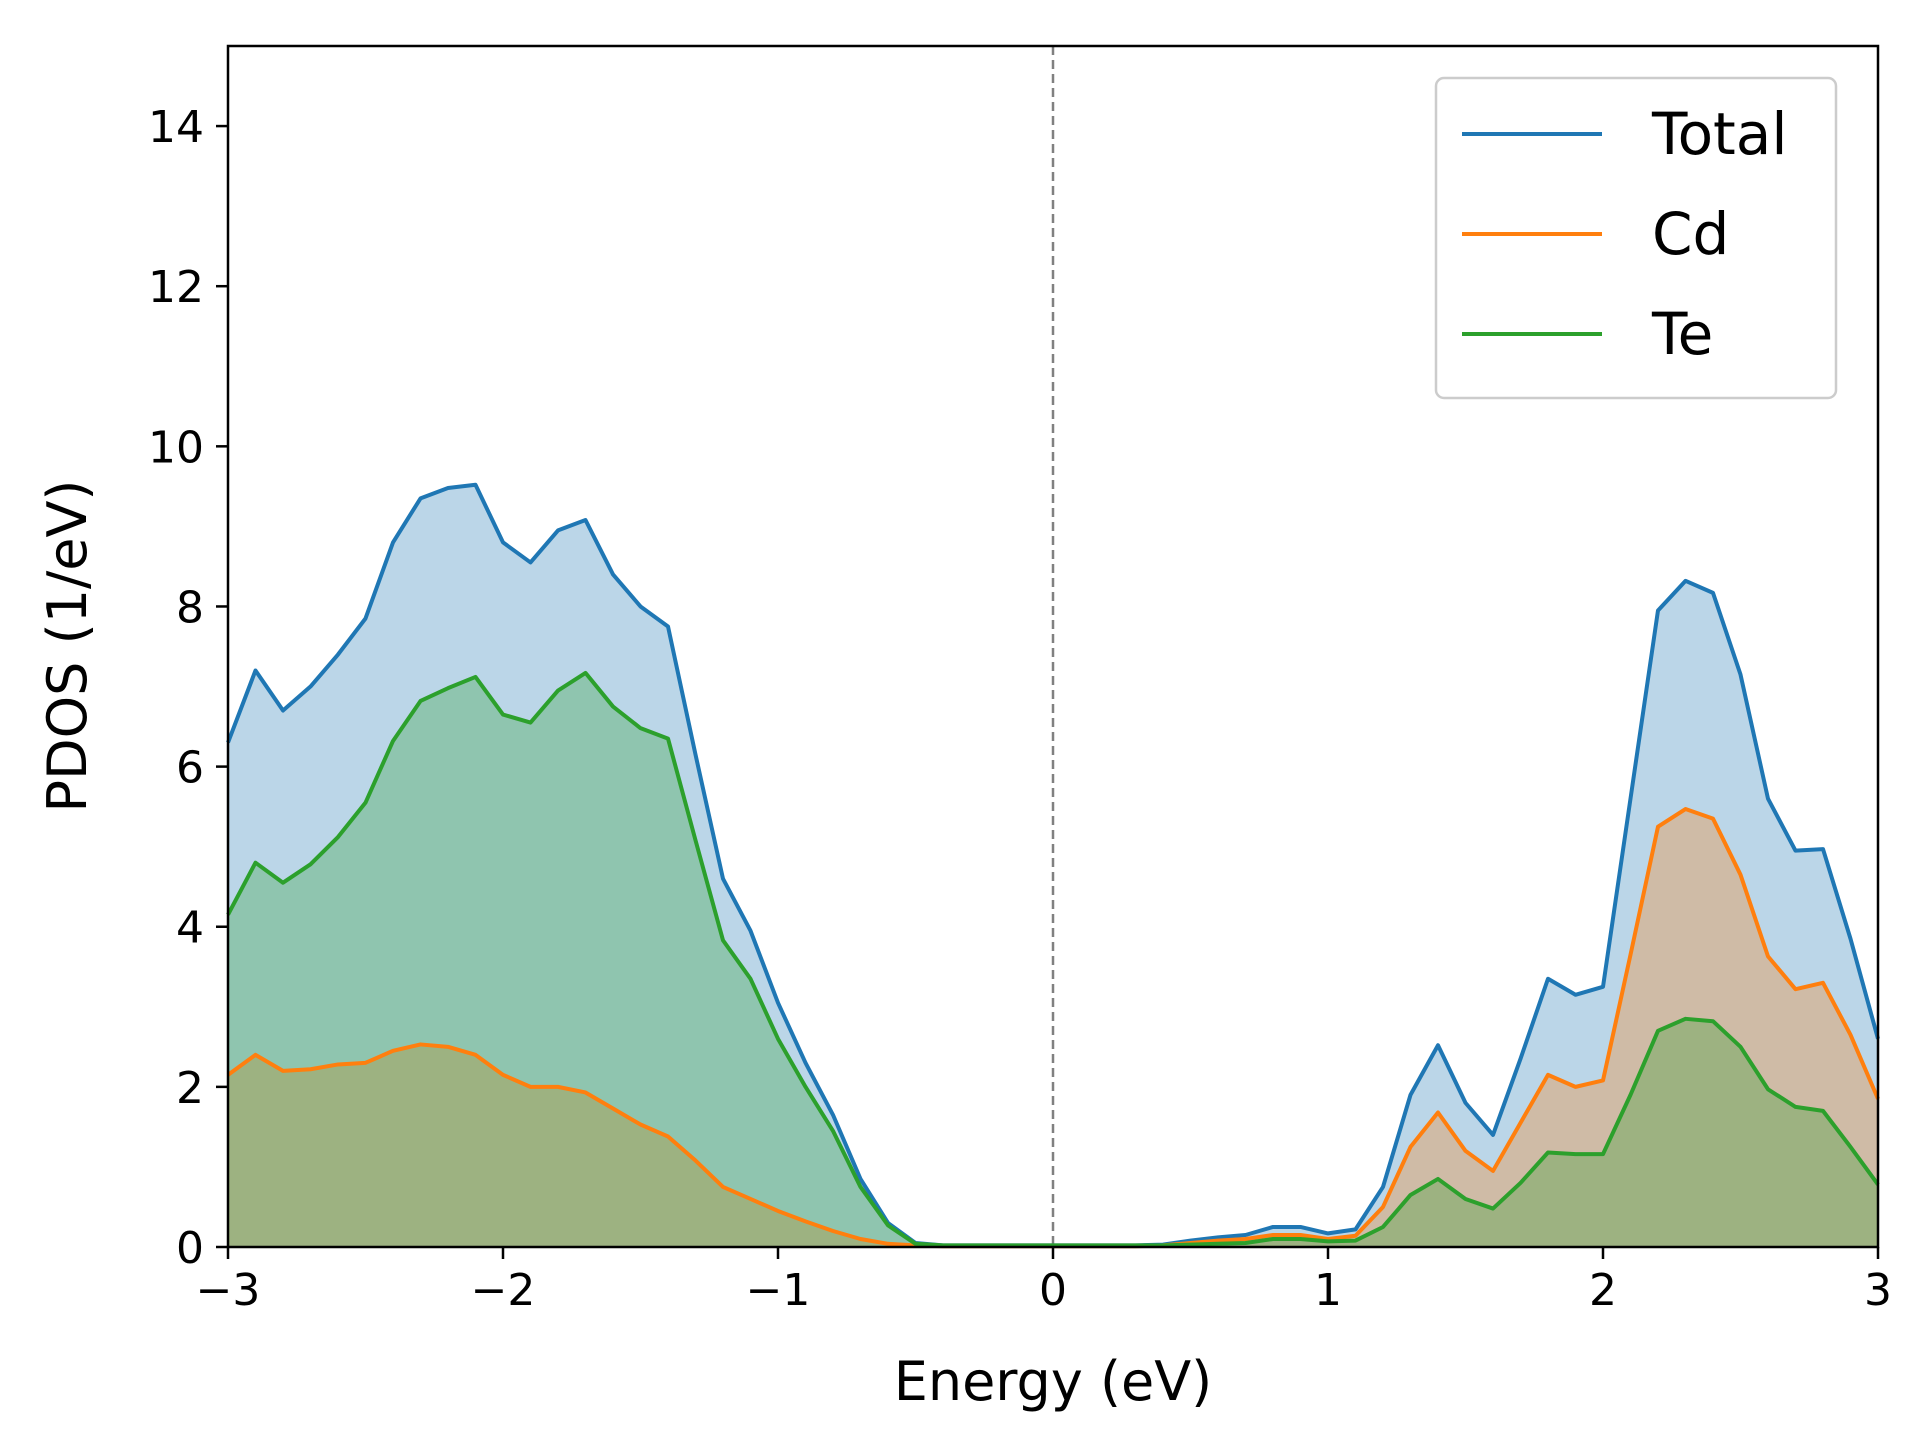  What do you see at coordinates (1053, 1381) in the screenshot?
I see `x-axis-label: Energy (eV)` at bounding box center [1053, 1381].